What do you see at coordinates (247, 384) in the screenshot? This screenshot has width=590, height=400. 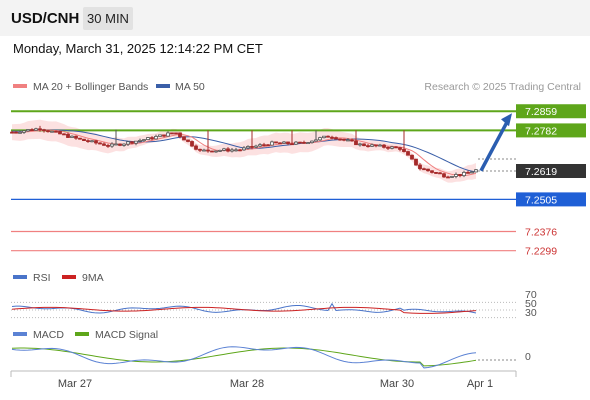 I see `x-tick-label: Mar 28` at bounding box center [247, 384].